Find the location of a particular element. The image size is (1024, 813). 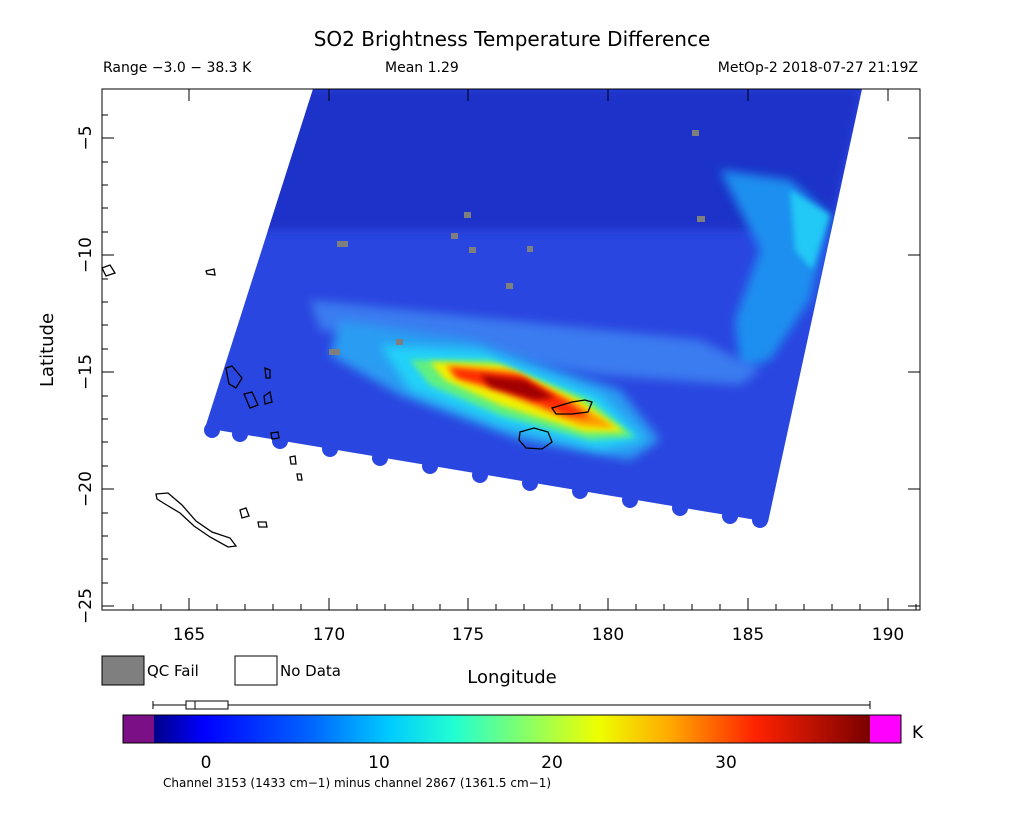

qc-fail-label: QC Fail is located at coordinates (173, 671).